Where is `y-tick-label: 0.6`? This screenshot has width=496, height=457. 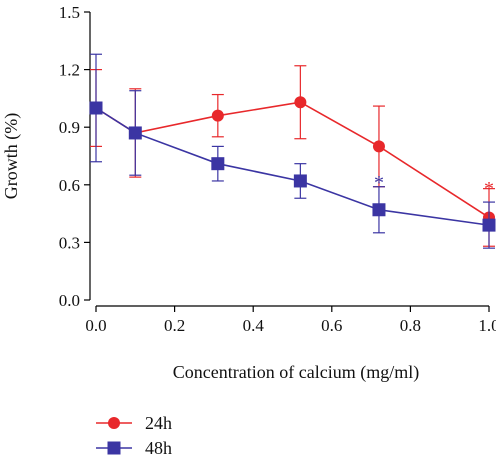
y-tick-label: 0.6 is located at coordinates (69, 185).